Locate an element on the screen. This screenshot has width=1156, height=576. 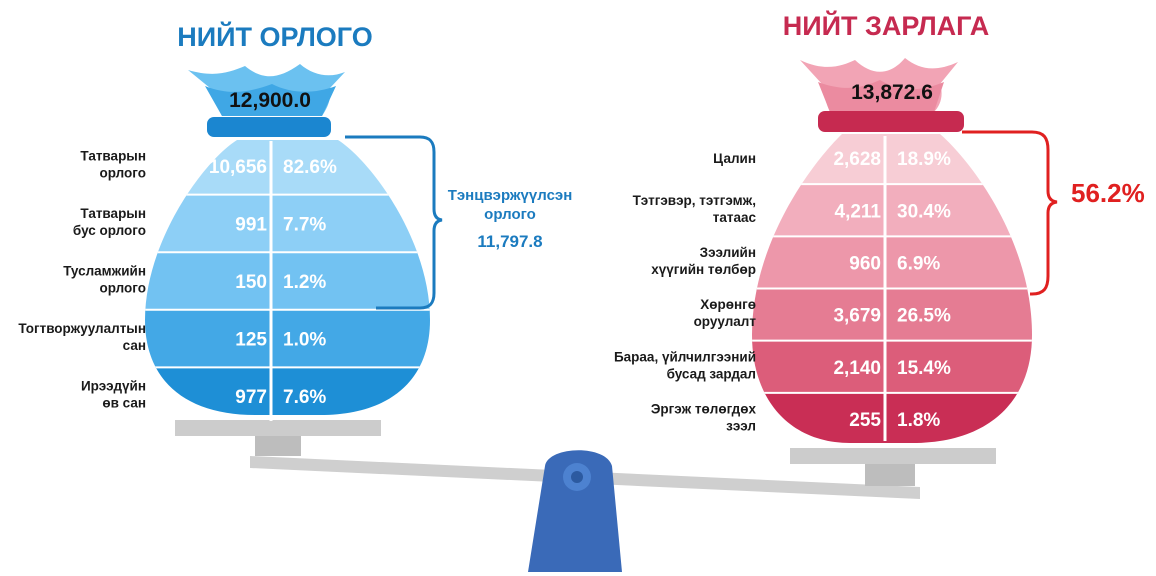
category-label: бусад зардал is located at coordinates (711, 373).